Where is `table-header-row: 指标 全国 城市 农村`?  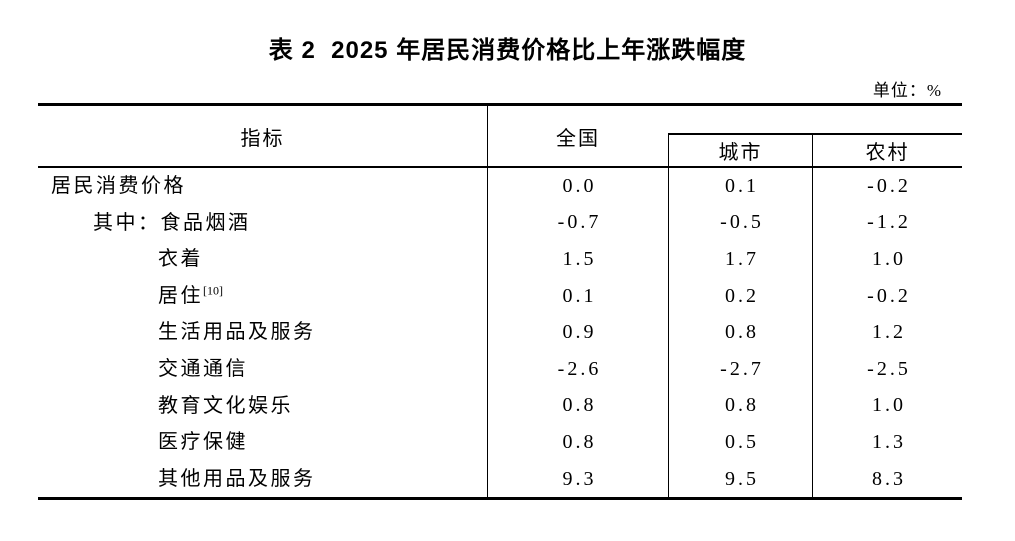 table-header-row: 指标 全国 城市 农村 is located at coordinates (500, 137).